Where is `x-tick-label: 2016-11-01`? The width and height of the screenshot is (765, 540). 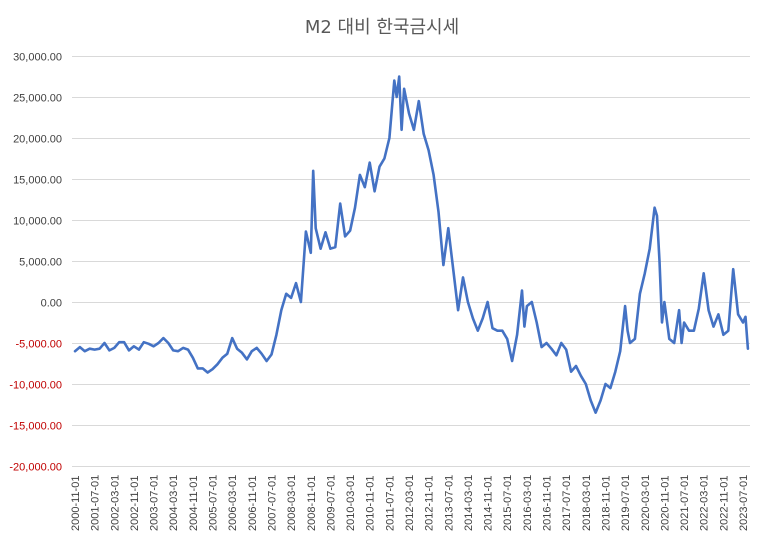 x-tick-label: 2016-11-01 is located at coordinates (548, 503).